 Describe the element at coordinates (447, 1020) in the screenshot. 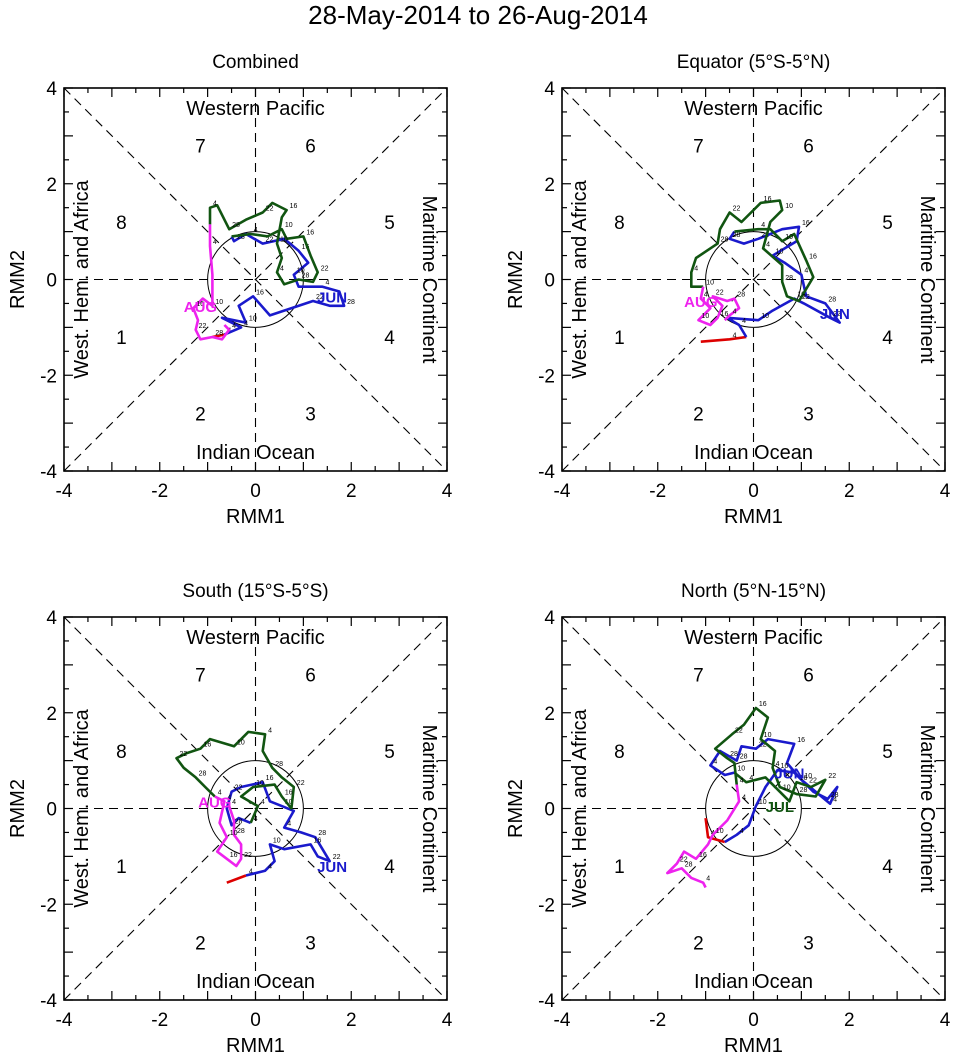

I see `x-tick-label: 4` at that location.